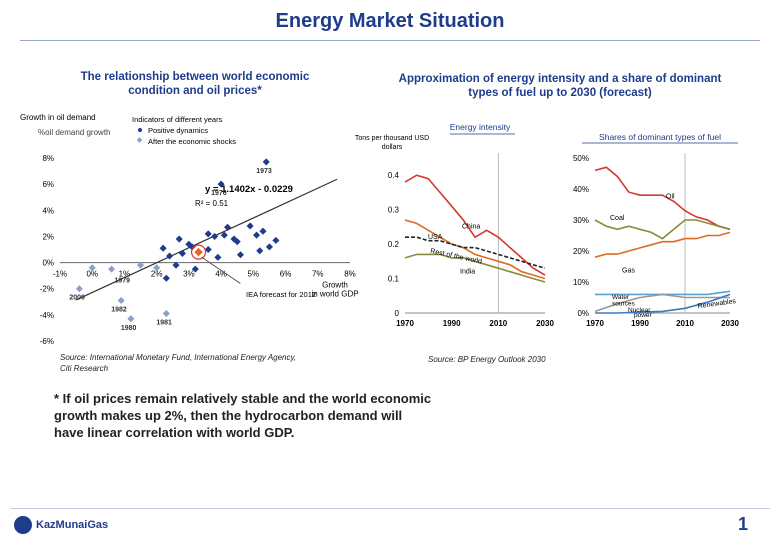 The width and height of the screenshot is (780, 540). I want to click on label-usa: USA, so click(435, 237).